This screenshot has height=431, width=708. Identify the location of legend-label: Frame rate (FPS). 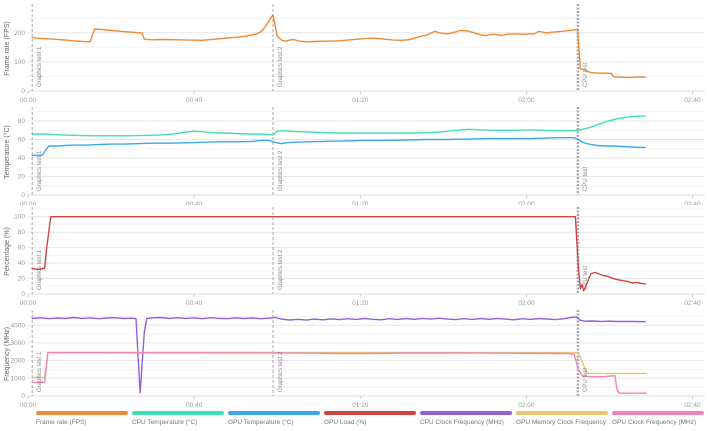
(61, 422).